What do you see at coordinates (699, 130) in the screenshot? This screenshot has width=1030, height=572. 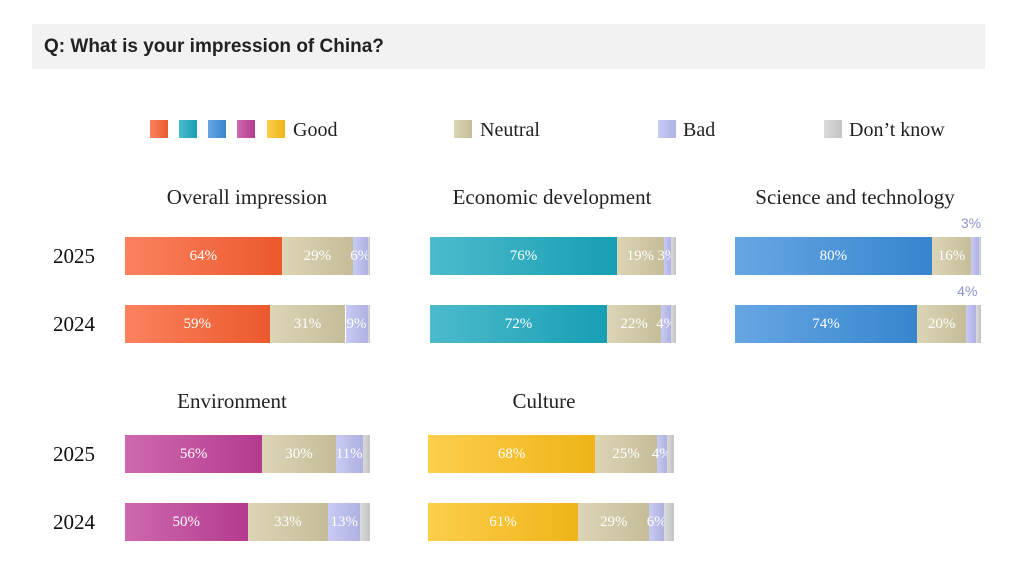 I see `legend-bad-label: Bad` at bounding box center [699, 130].